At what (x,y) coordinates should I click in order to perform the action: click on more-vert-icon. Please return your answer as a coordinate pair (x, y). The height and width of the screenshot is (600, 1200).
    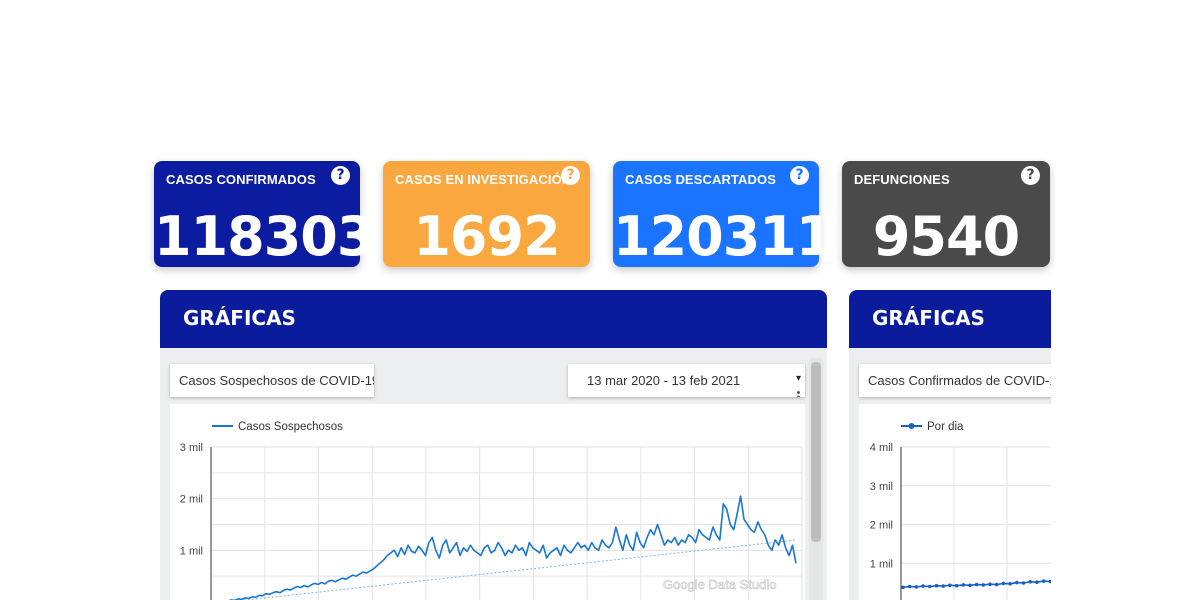
    Looking at the image, I should click on (798, 389).